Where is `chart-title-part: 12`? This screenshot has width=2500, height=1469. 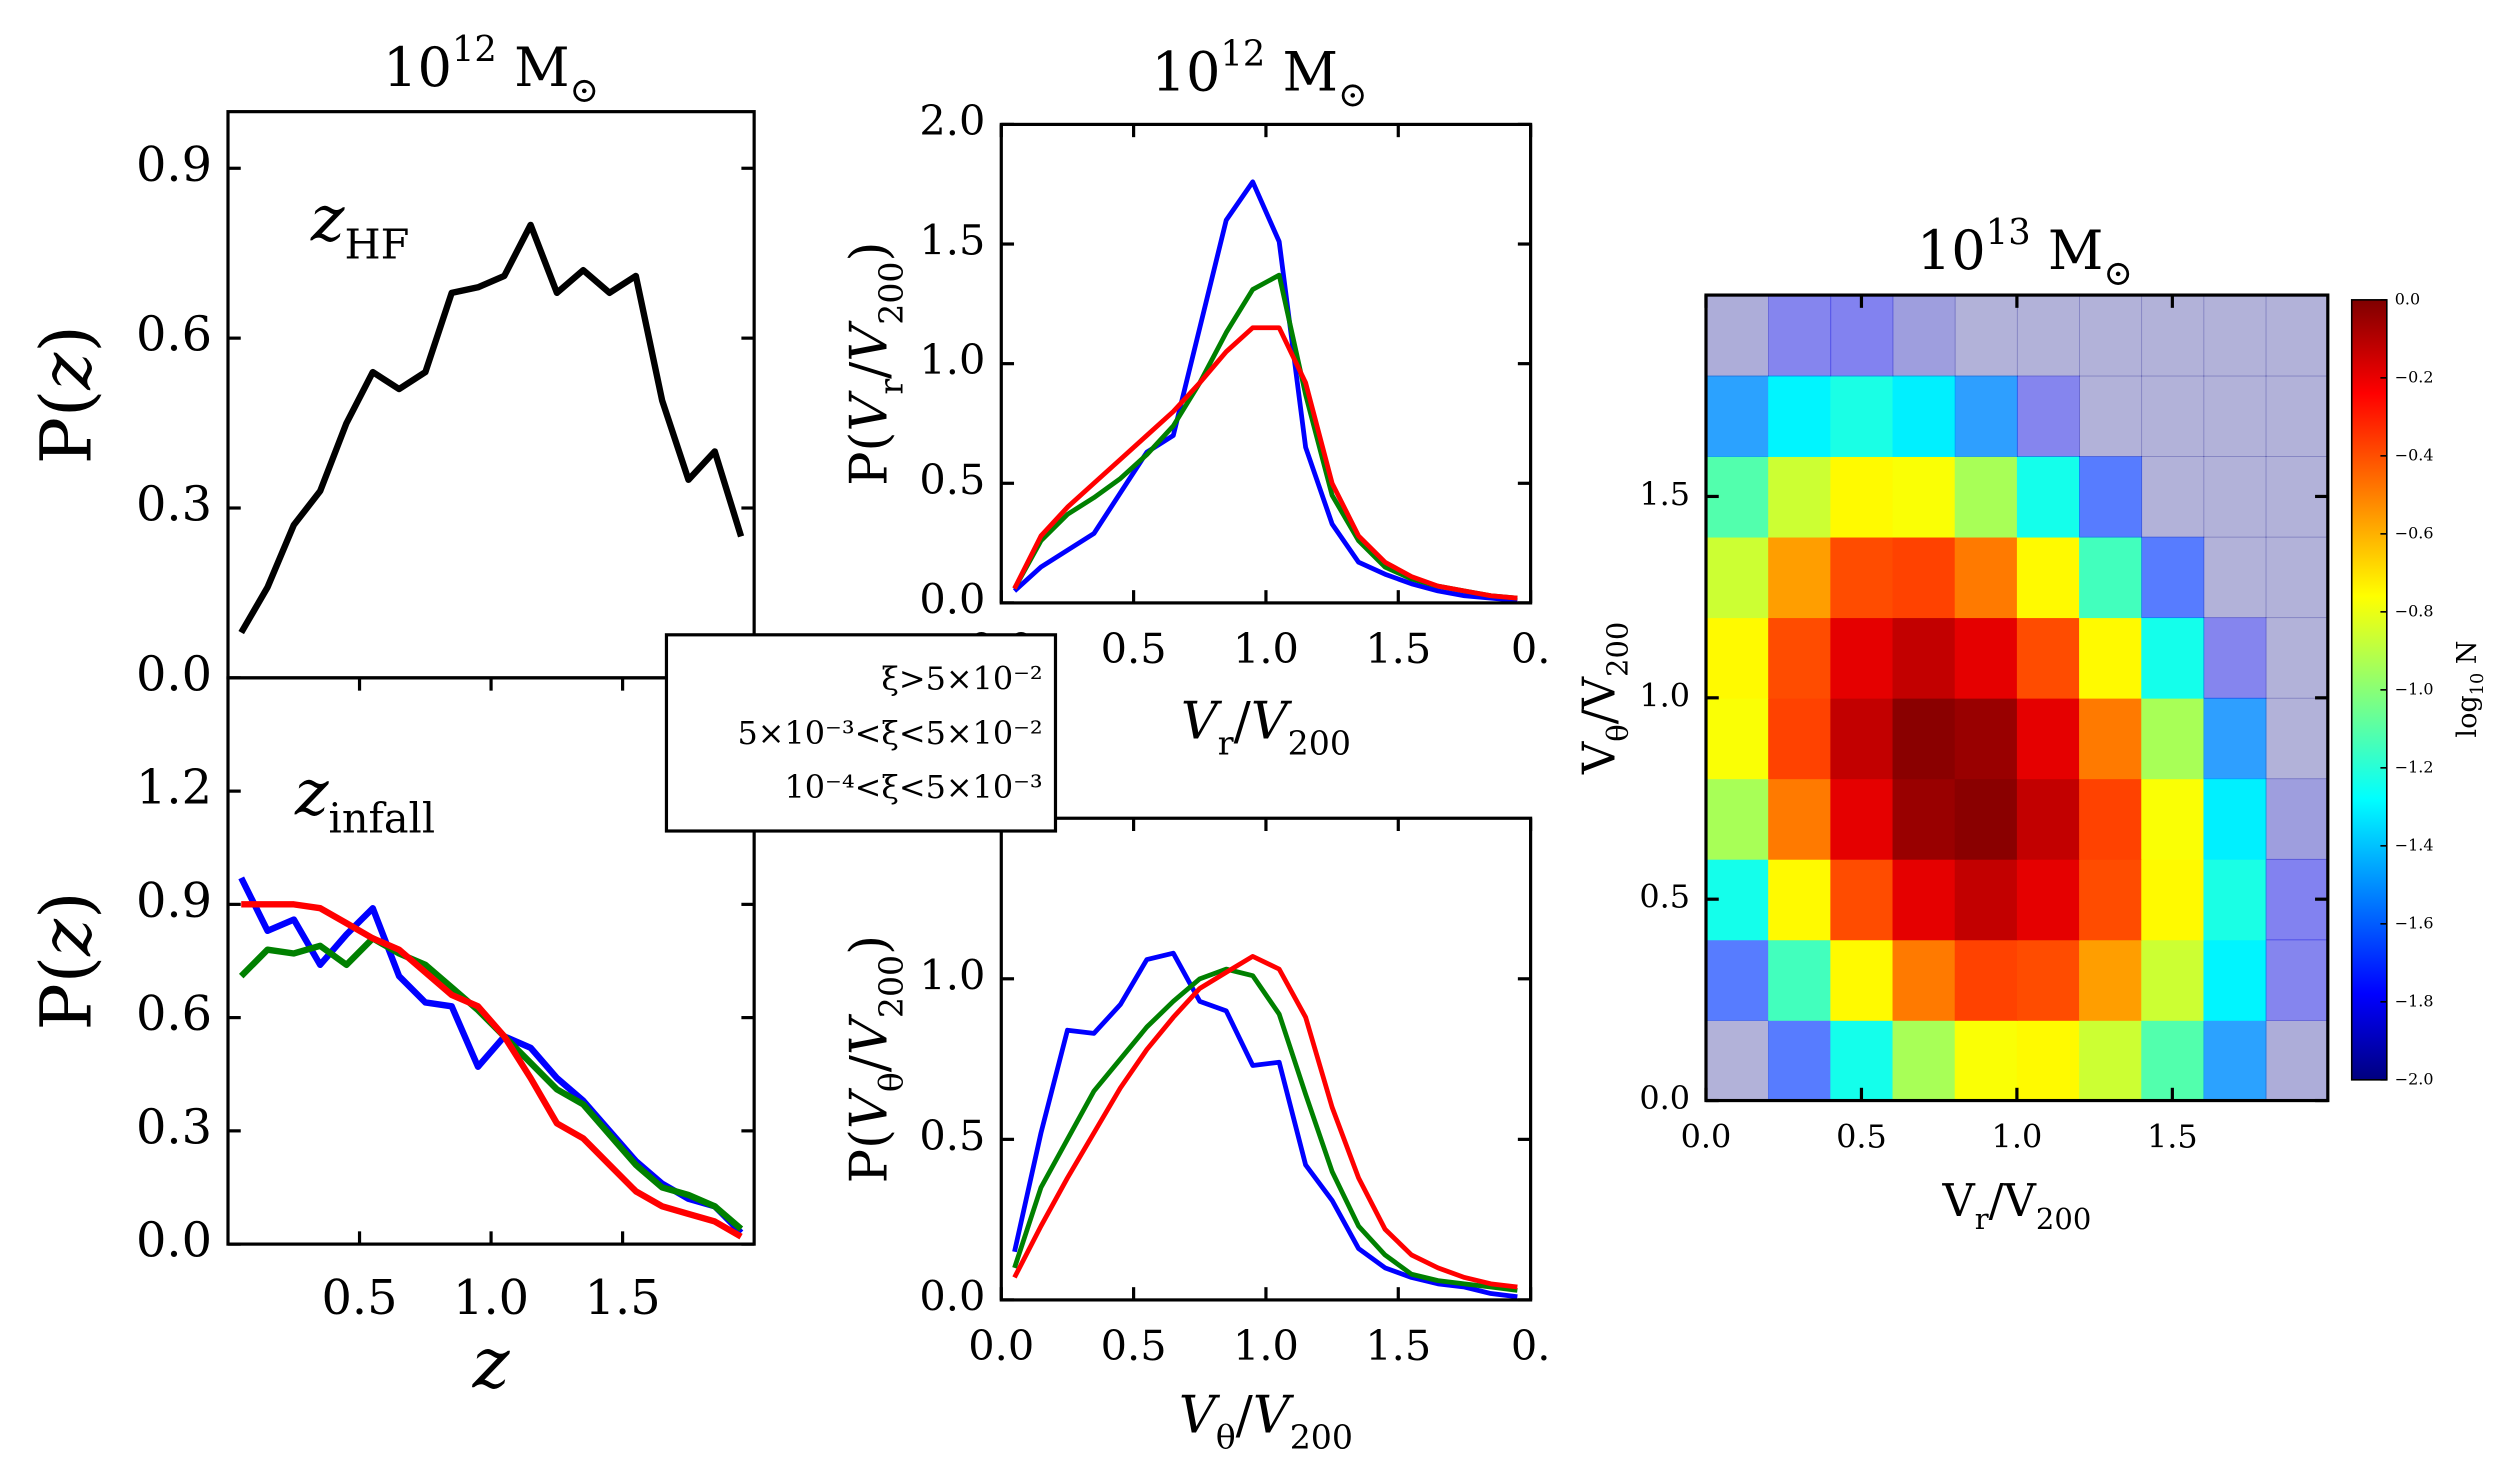
chart-title-part: 12 is located at coordinates (1243, 54).